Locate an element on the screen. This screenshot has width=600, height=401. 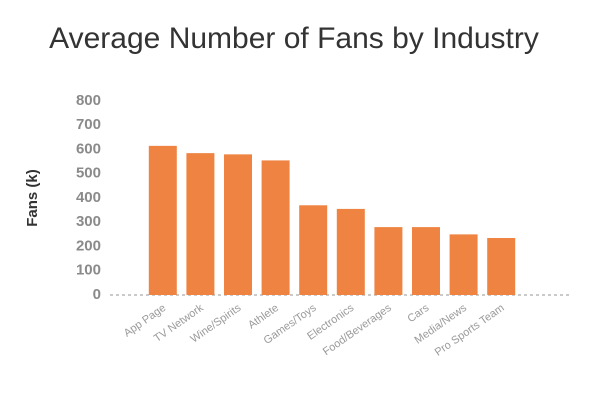
y-tick-label: 0 is located at coordinates (97, 294).